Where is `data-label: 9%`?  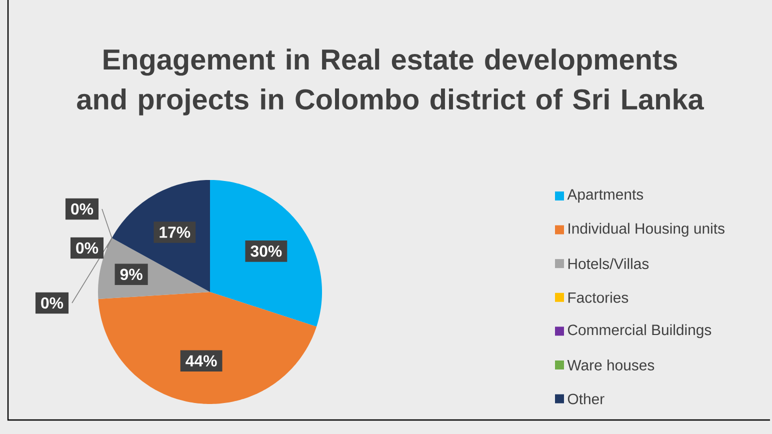 data-label: 9% is located at coordinates (131, 274).